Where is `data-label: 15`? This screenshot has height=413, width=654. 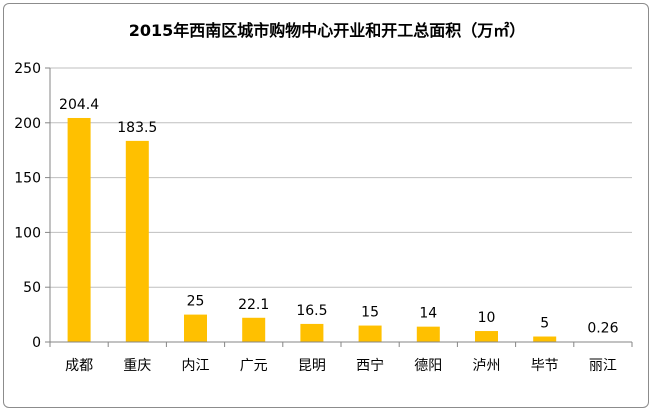 data-label: 15 is located at coordinates (370, 313).